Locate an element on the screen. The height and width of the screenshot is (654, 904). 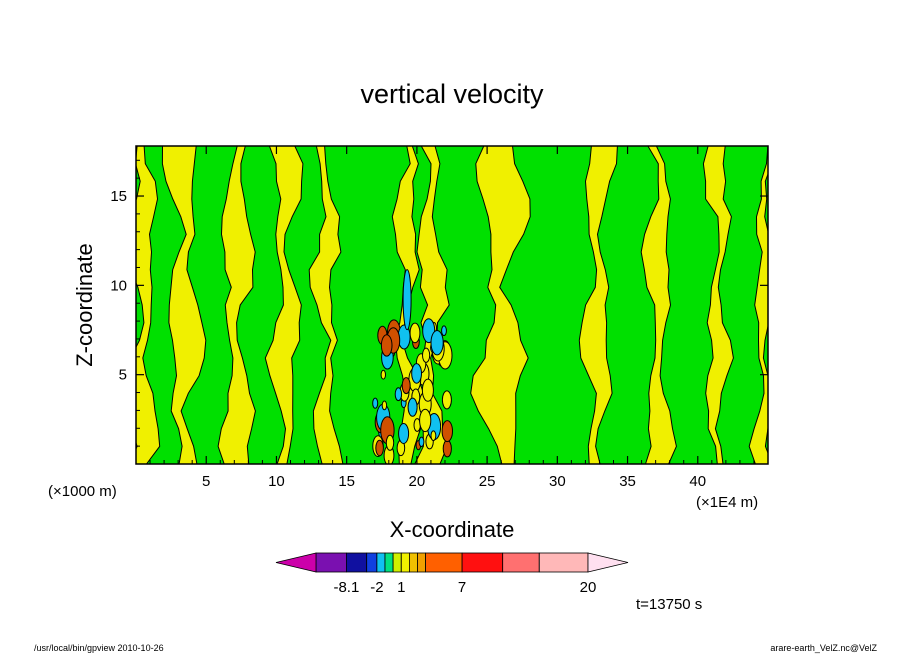
x-tick-label: 20 is located at coordinates (417, 481).